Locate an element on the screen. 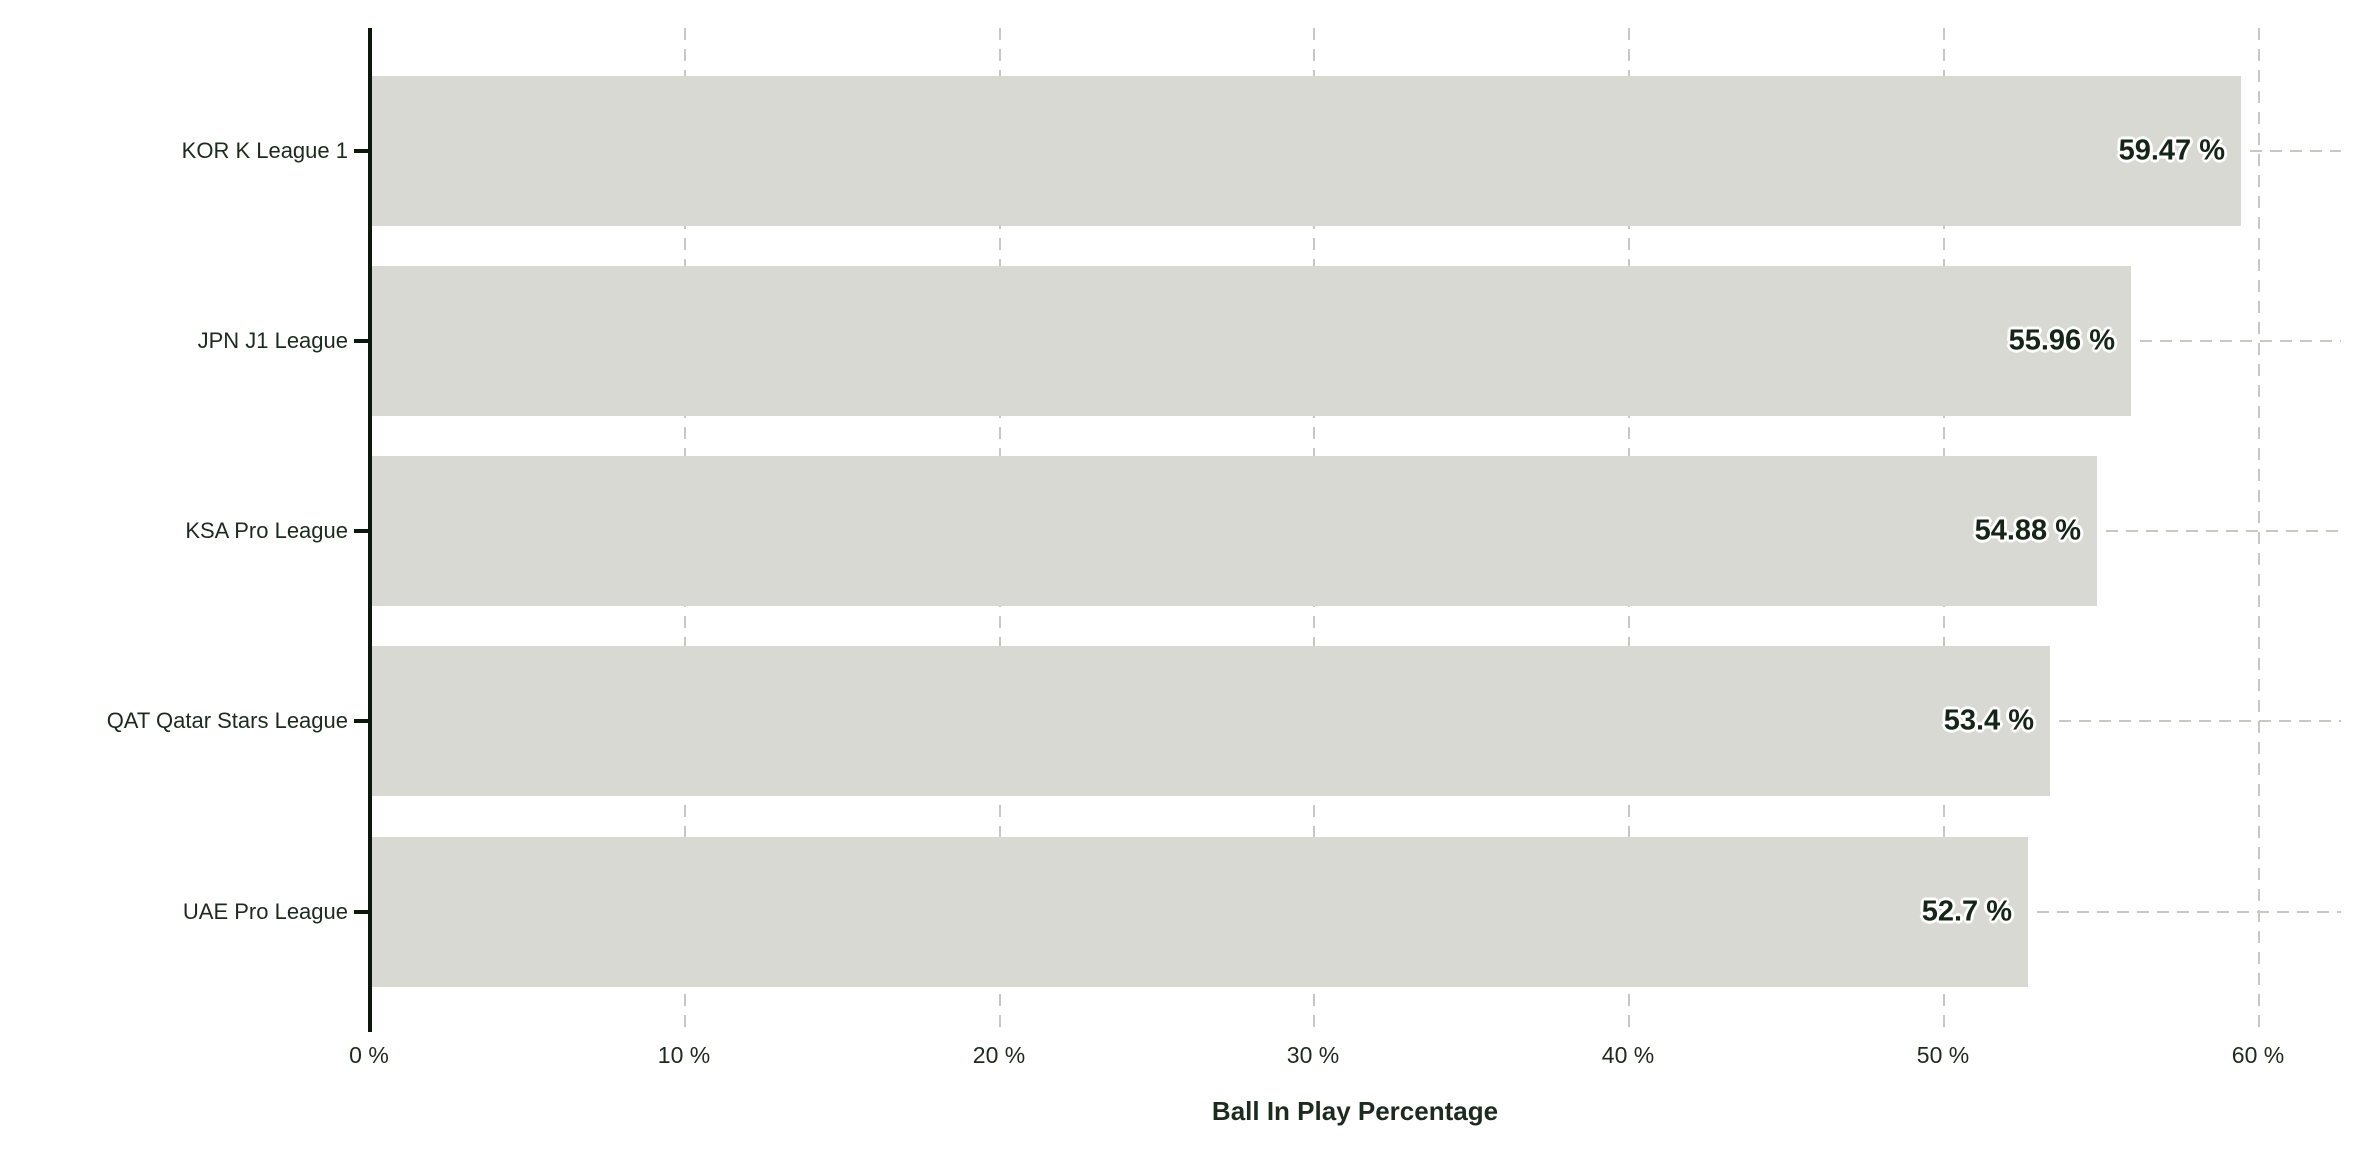 The image size is (2368, 1166). x-tick-label-20: 20 % is located at coordinates (999, 1055).